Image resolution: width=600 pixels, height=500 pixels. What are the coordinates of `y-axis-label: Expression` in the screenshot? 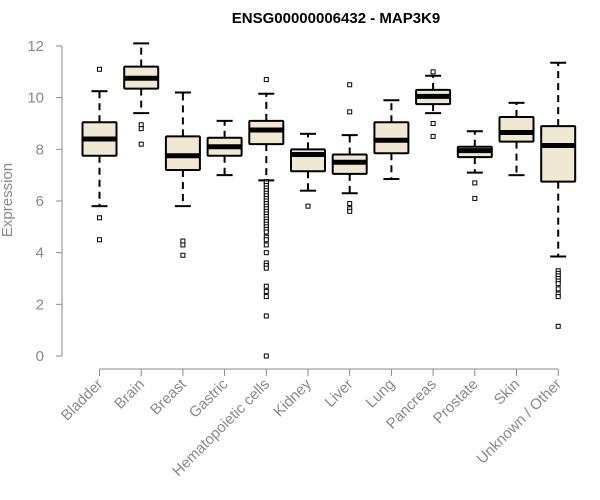 It's located at (8, 200).